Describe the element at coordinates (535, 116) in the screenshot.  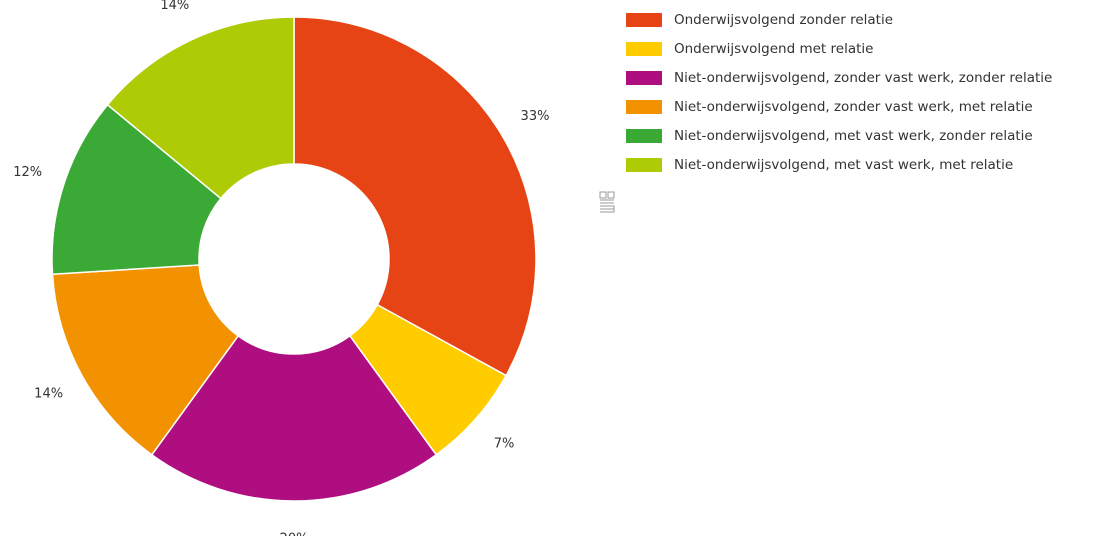
I see `value-label: 33%` at that location.